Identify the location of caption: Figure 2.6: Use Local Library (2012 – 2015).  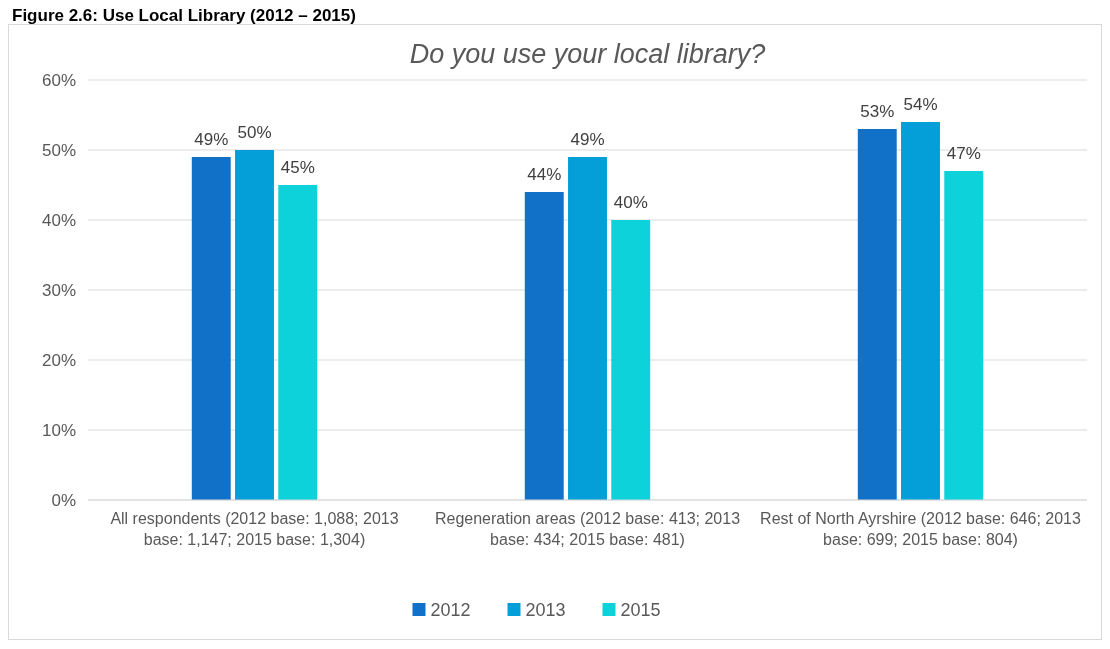
(184, 15).